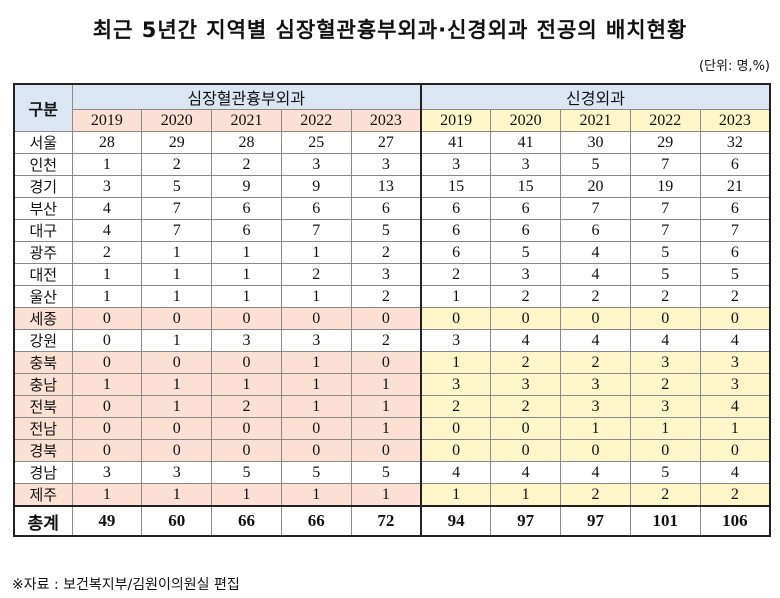 Image resolution: width=780 pixels, height=598 pixels. I want to click on row-header: 구분, so click(43, 107).